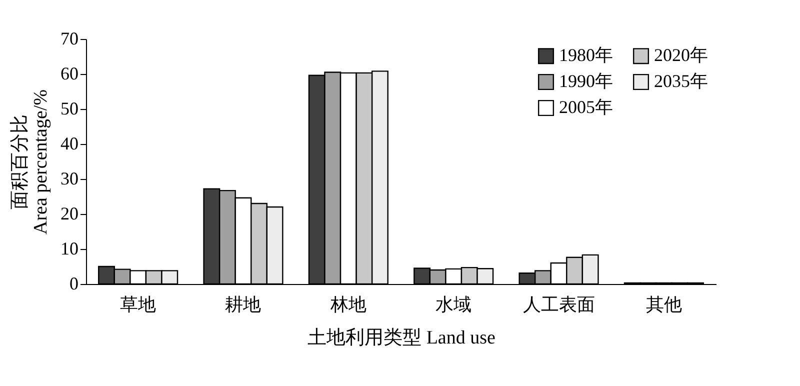 This screenshot has height=386, width=800. What do you see at coordinates (347, 304) in the screenshot?
I see `x-tick-label: 林地` at bounding box center [347, 304].